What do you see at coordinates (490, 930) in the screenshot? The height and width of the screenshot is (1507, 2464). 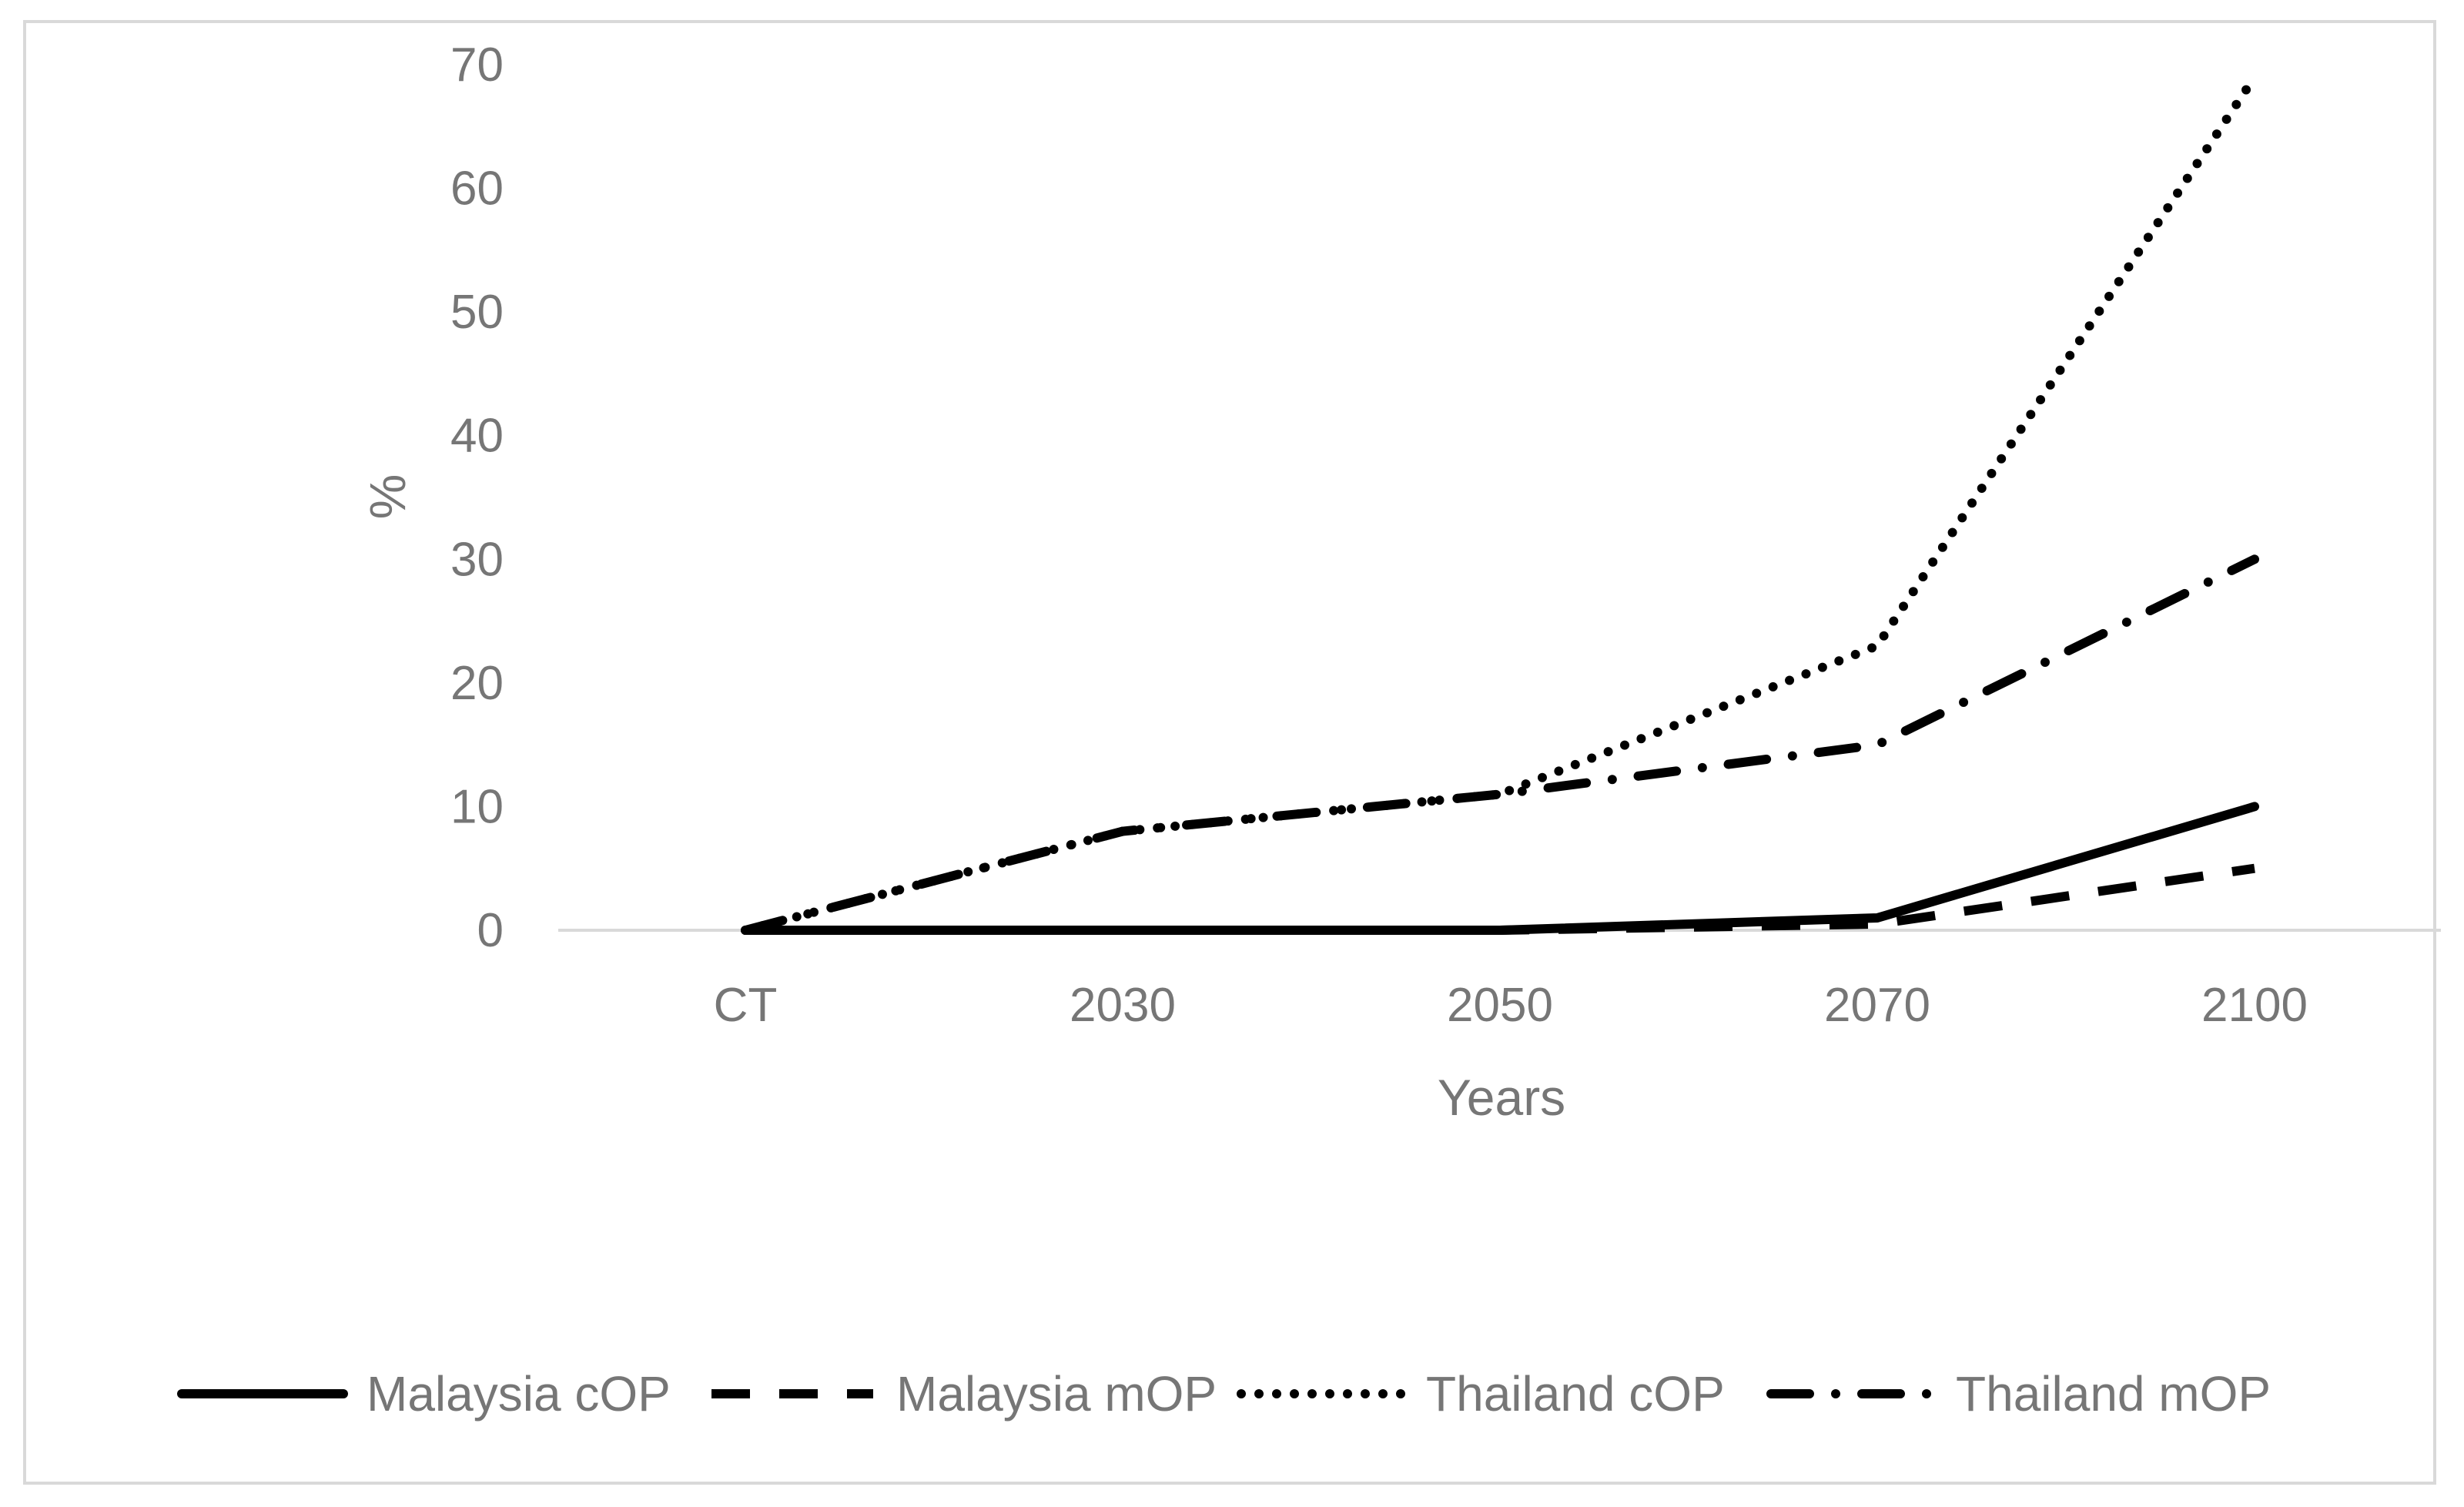 I see `y-tick-label: 0` at bounding box center [490, 930].